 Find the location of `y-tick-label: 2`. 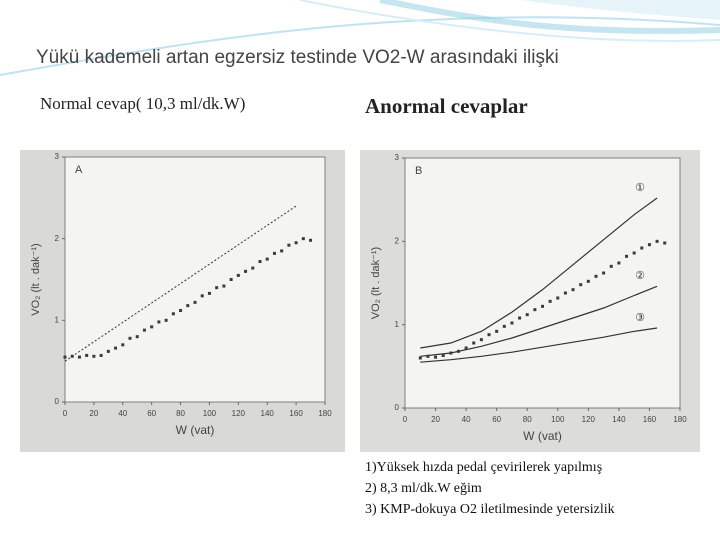

y-tick-label: 2 is located at coordinates (397, 240).